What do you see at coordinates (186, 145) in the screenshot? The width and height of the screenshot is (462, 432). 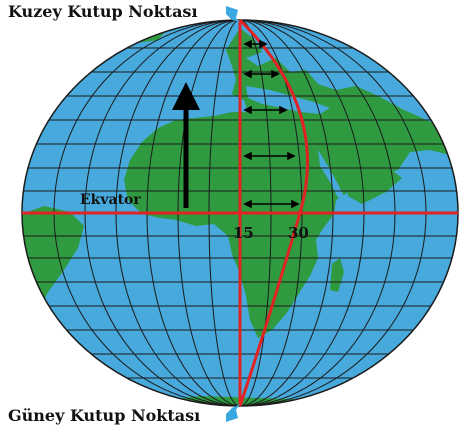 I see `north-direction-arrow` at bounding box center [186, 145].